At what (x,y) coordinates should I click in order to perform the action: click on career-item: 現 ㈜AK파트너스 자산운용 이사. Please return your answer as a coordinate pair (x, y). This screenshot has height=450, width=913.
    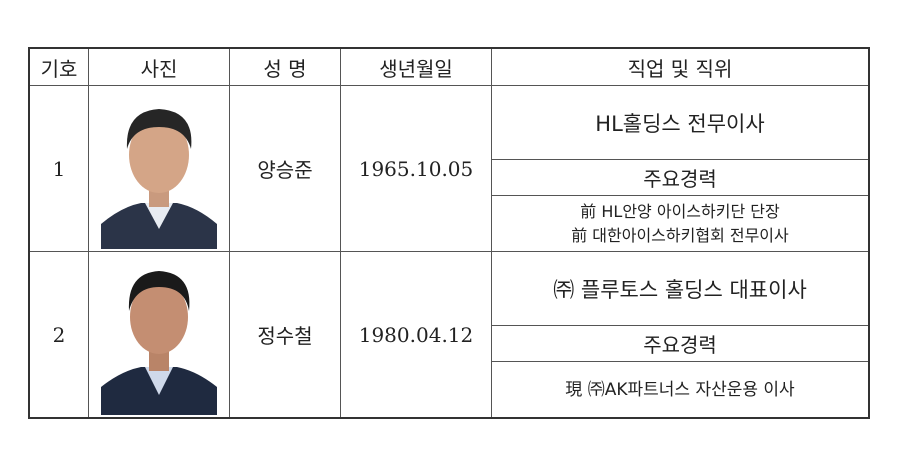
    Looking at the image, I should click on (680, 389).